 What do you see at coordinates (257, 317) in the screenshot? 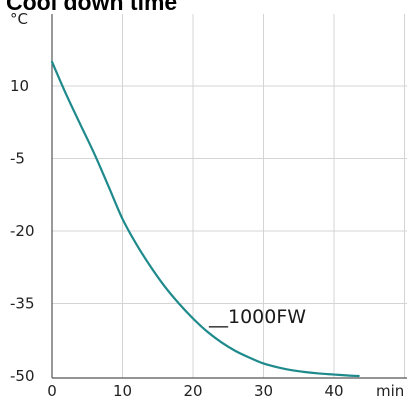
I see `series-label-1000fw: __1000FW` at bounding box center [257, 317].